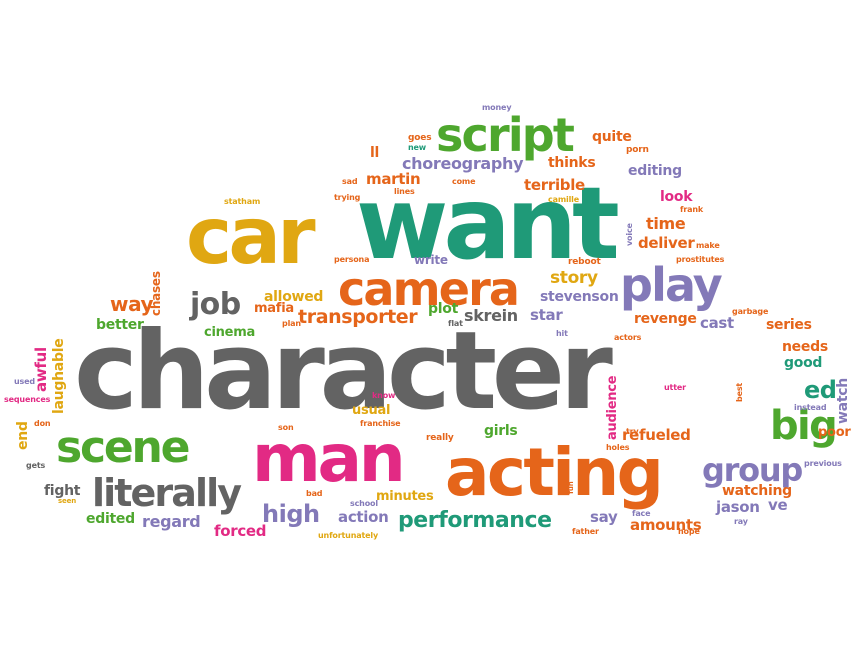 This screenshot has width=864, height=648. What do you see at coordinates (750, 311) in the screenshot?
I see `word-garbage: garbage` at bounding box center [750, 311].